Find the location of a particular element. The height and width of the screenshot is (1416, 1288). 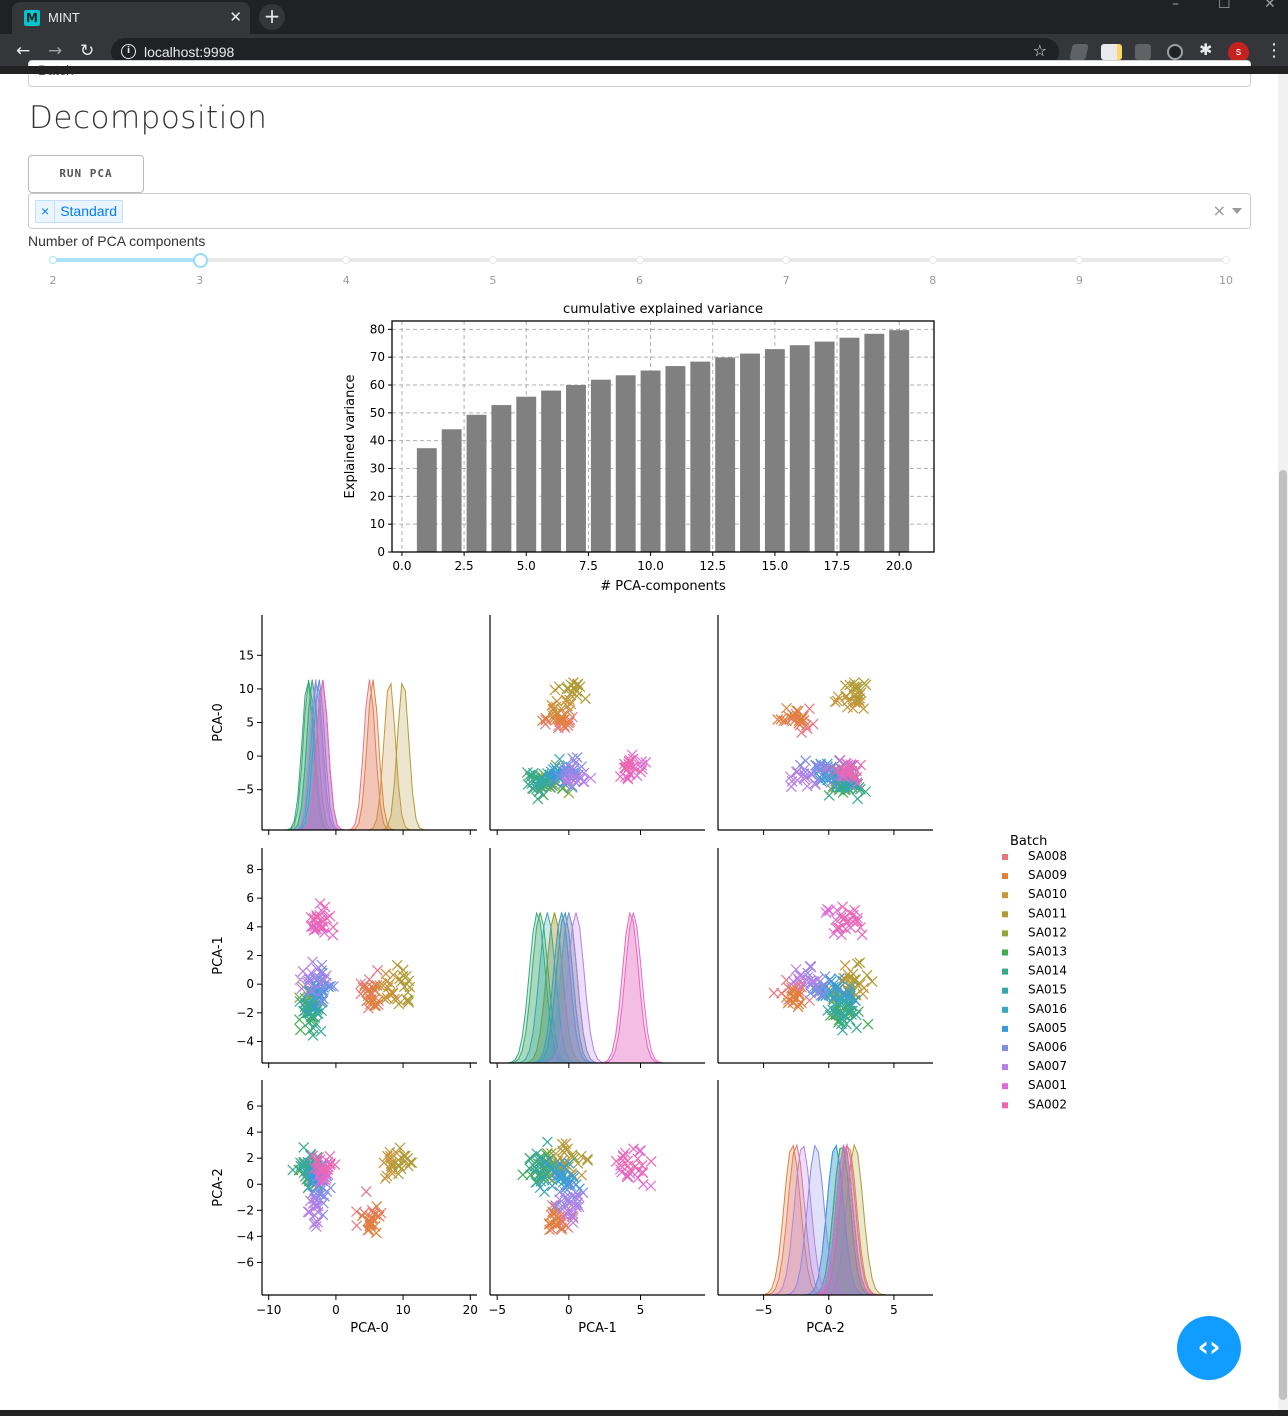

page-title: Decomposition is located at coordinates (148, 118).